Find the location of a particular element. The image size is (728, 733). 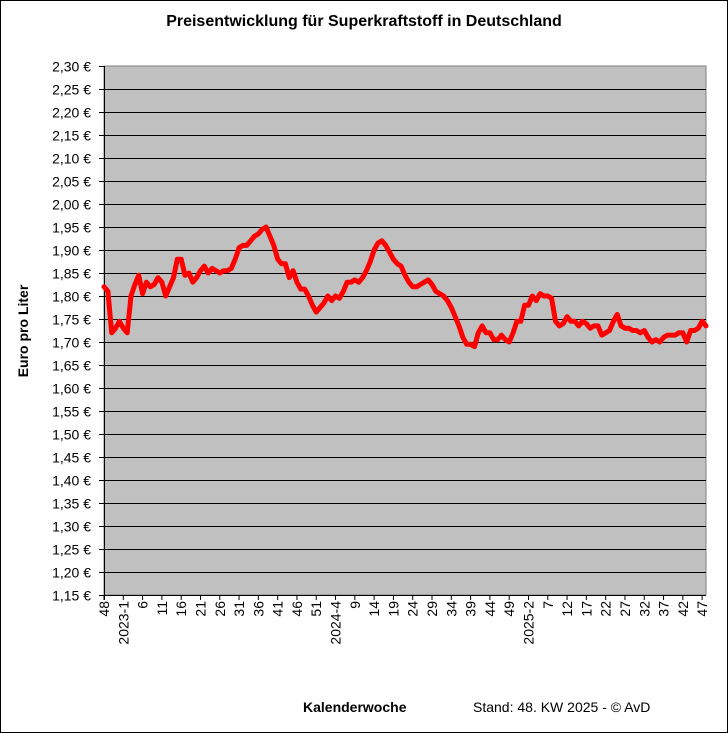

y-tick-label: 1,45 € is located at coordinates (71, 458).